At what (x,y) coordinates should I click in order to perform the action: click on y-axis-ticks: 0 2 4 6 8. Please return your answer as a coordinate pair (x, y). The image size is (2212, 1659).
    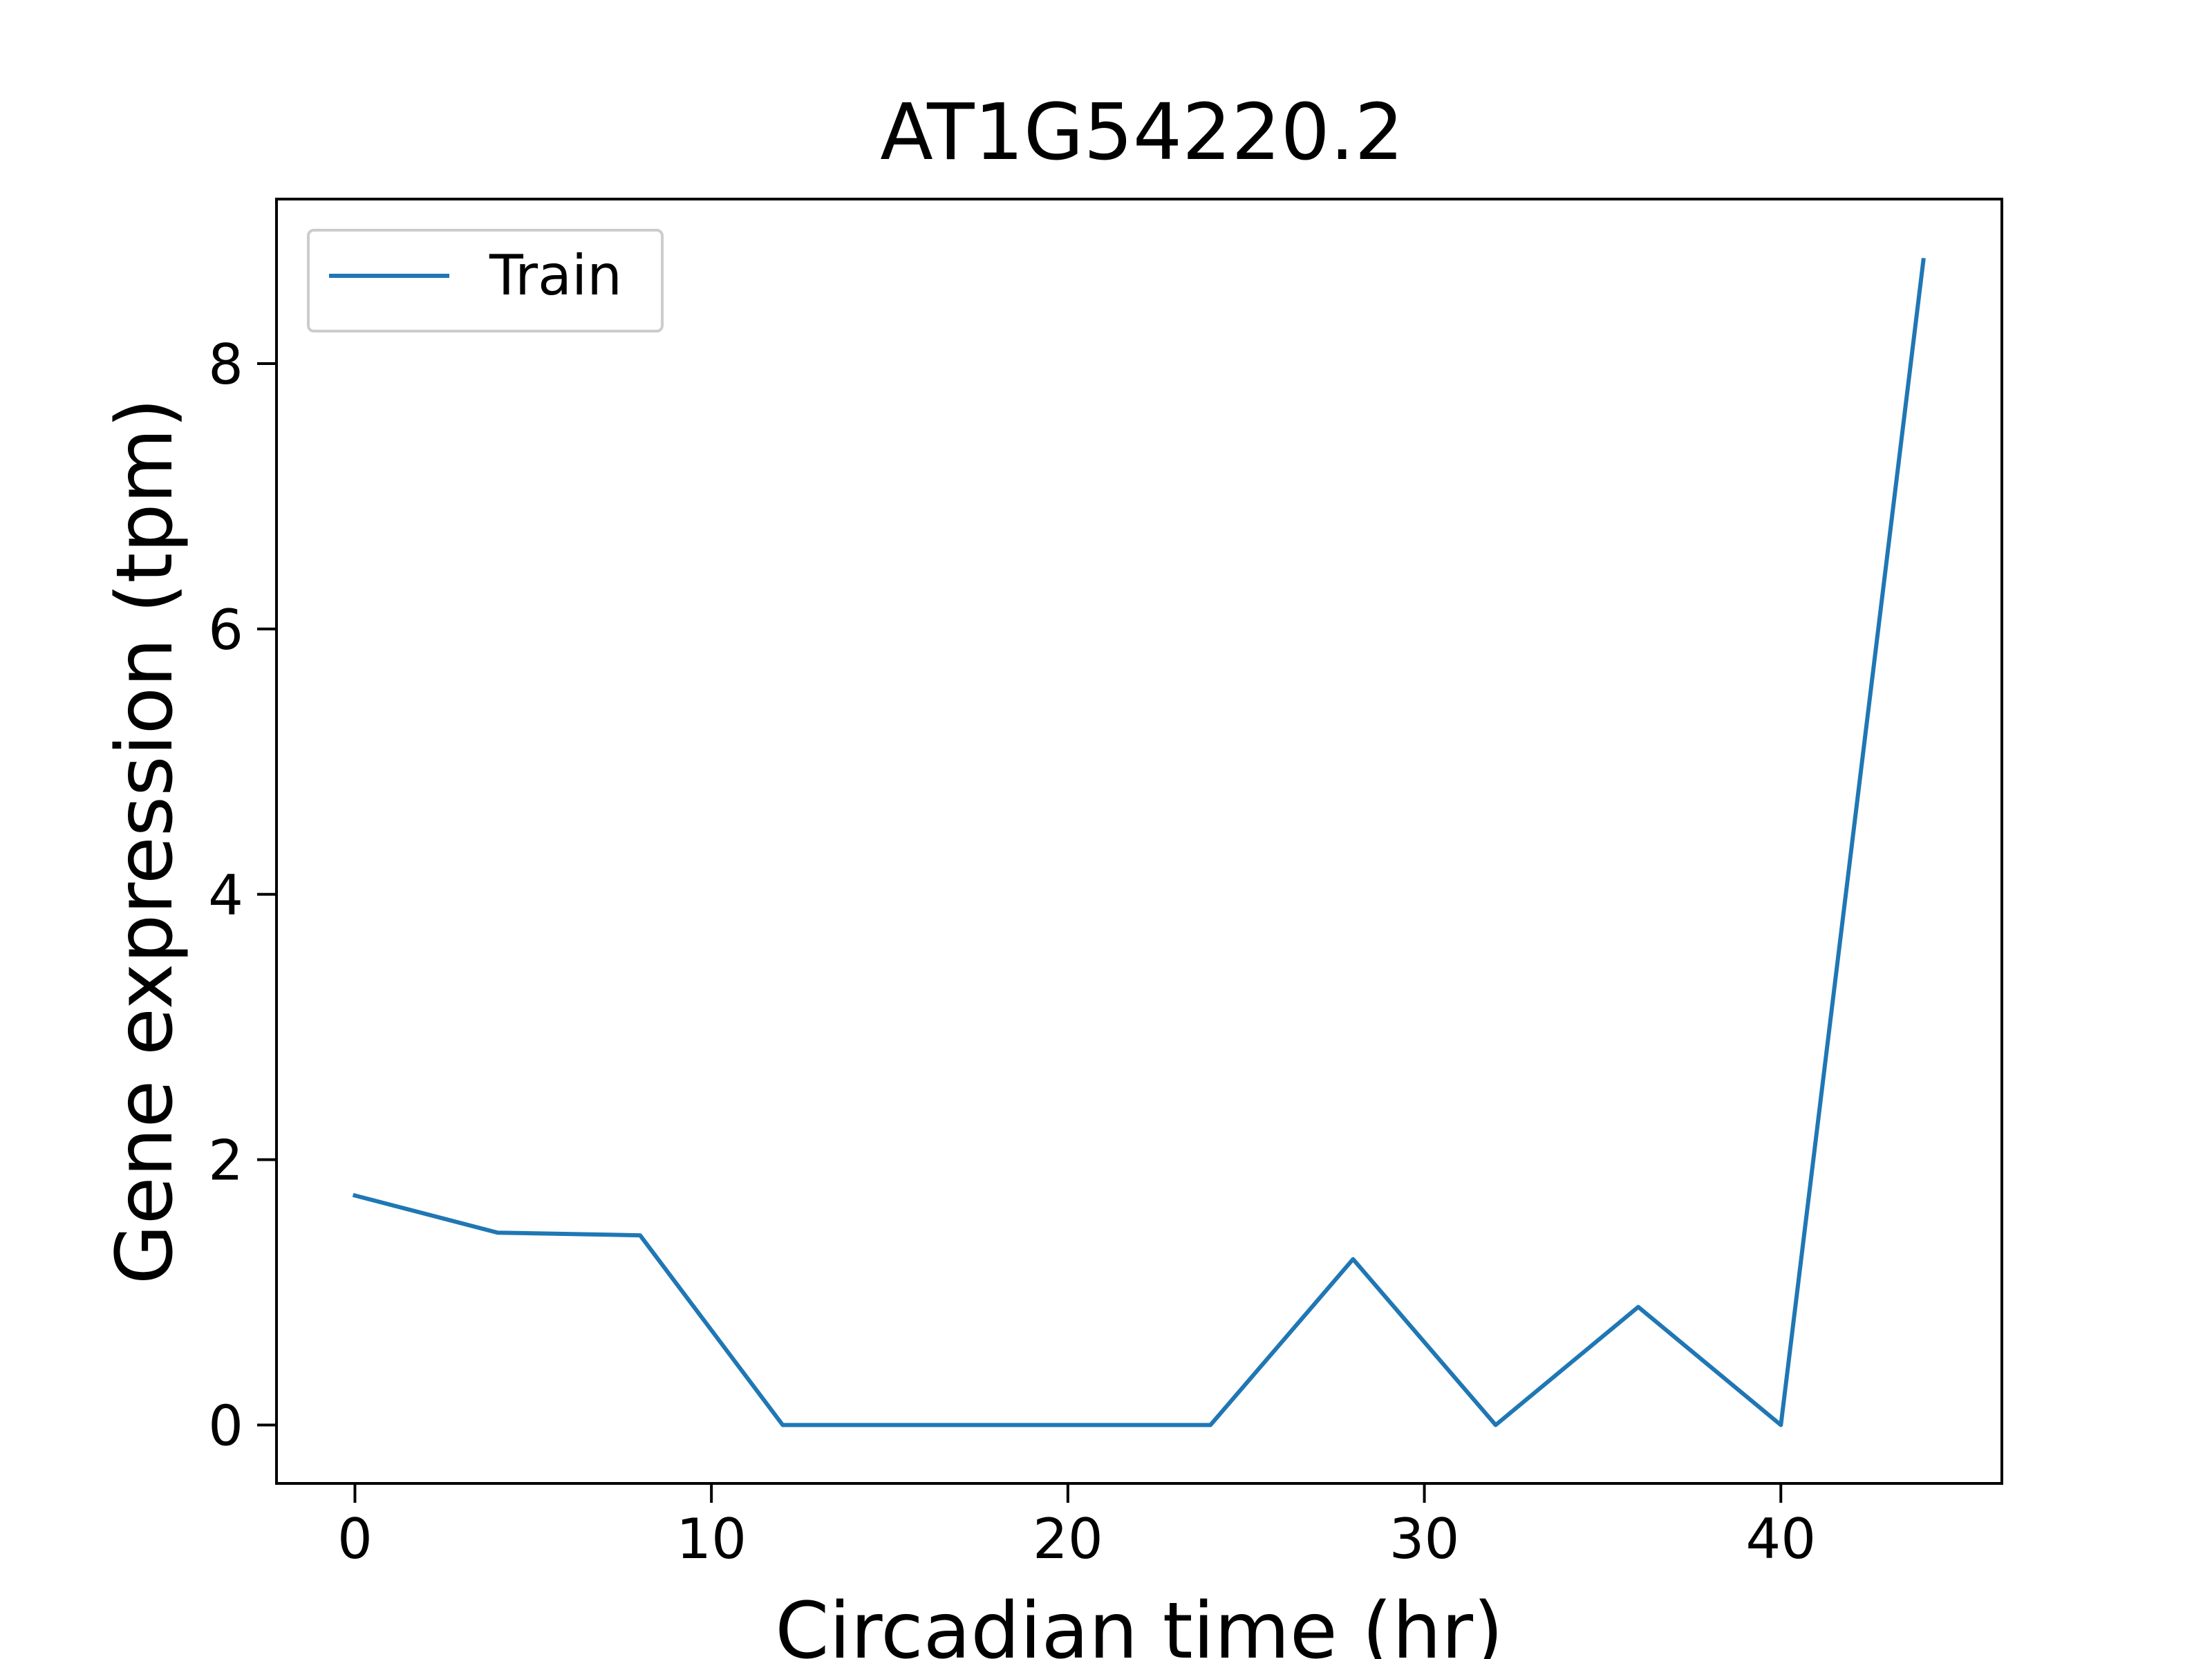
    Looking at the image, I should click on (242, 896).